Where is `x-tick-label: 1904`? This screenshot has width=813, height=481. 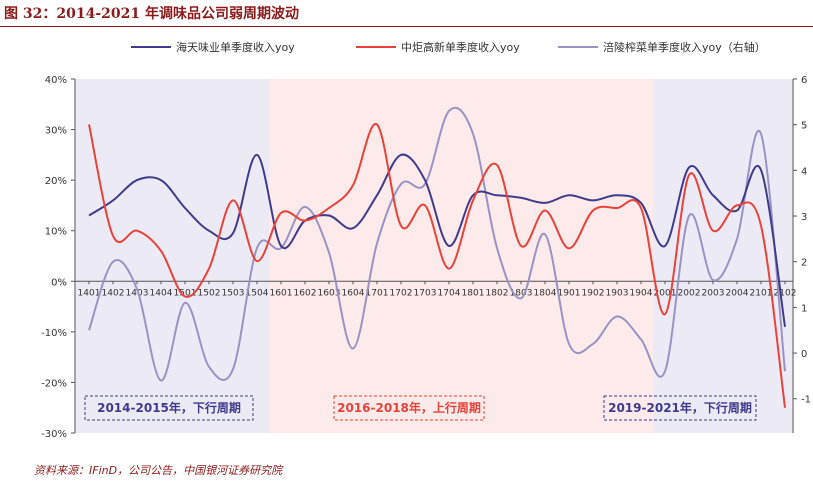
x-tick-label: 1904 is located at coordinates (641, 293).